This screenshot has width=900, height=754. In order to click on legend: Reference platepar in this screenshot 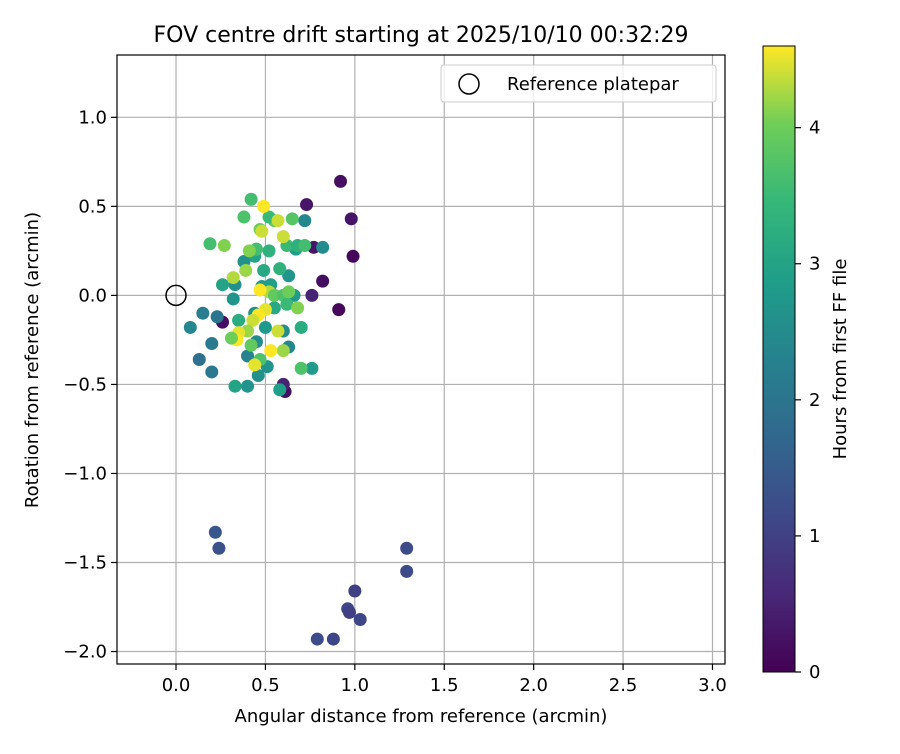, I will do `click(578, 83)`.